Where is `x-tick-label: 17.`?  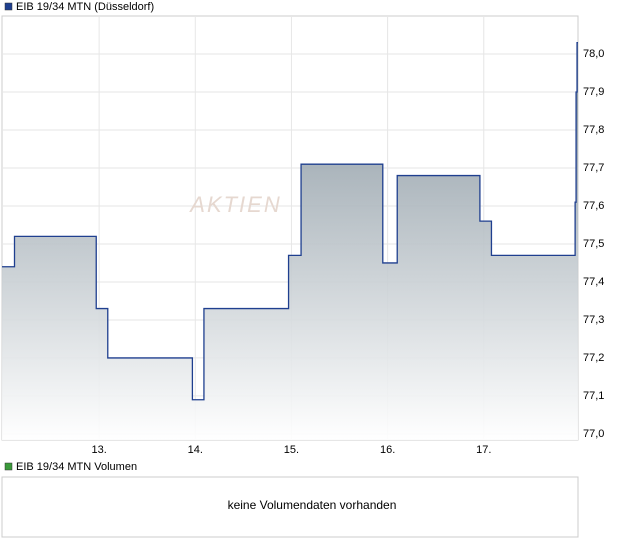
x-tick-label: 17. is located at coordinates (483, 450).